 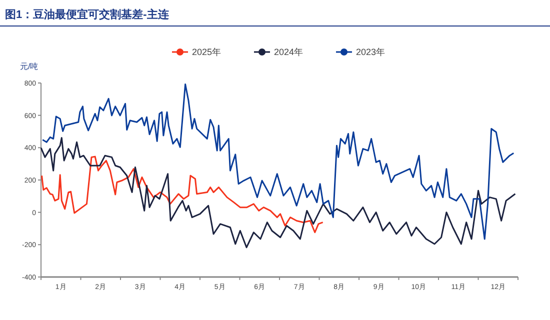 I want to click on legend-label: 2024年, so click(x=289, y=52).